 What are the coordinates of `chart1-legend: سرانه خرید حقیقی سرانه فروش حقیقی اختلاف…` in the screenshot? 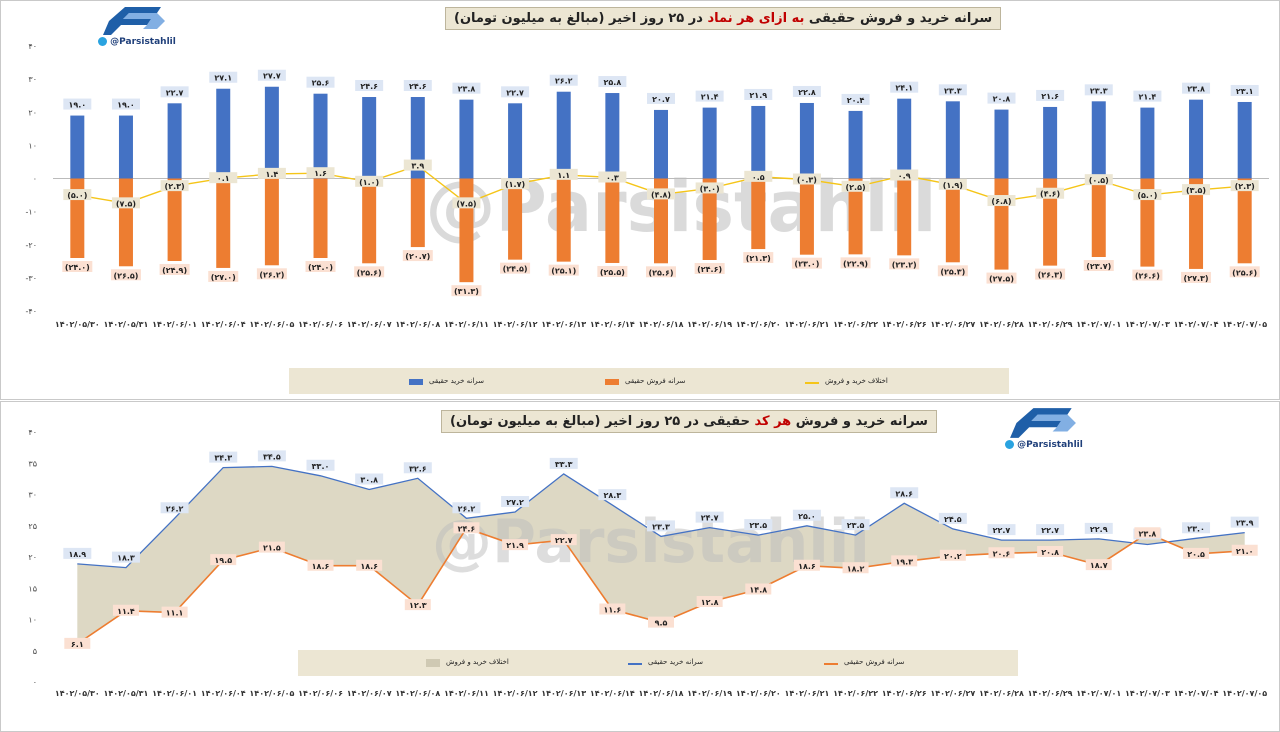 It's located at (649, 381).